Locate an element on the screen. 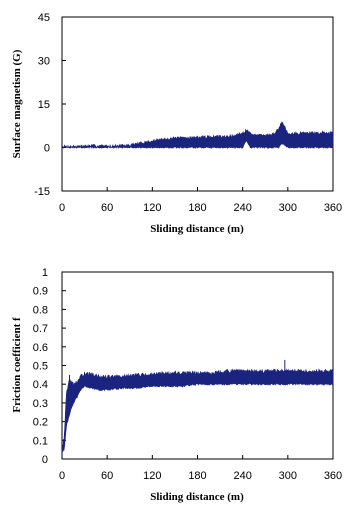 The height and width of the screenshot is (506, 346). friction-x-tick-label: 0 is located at coordinates (62, 476).